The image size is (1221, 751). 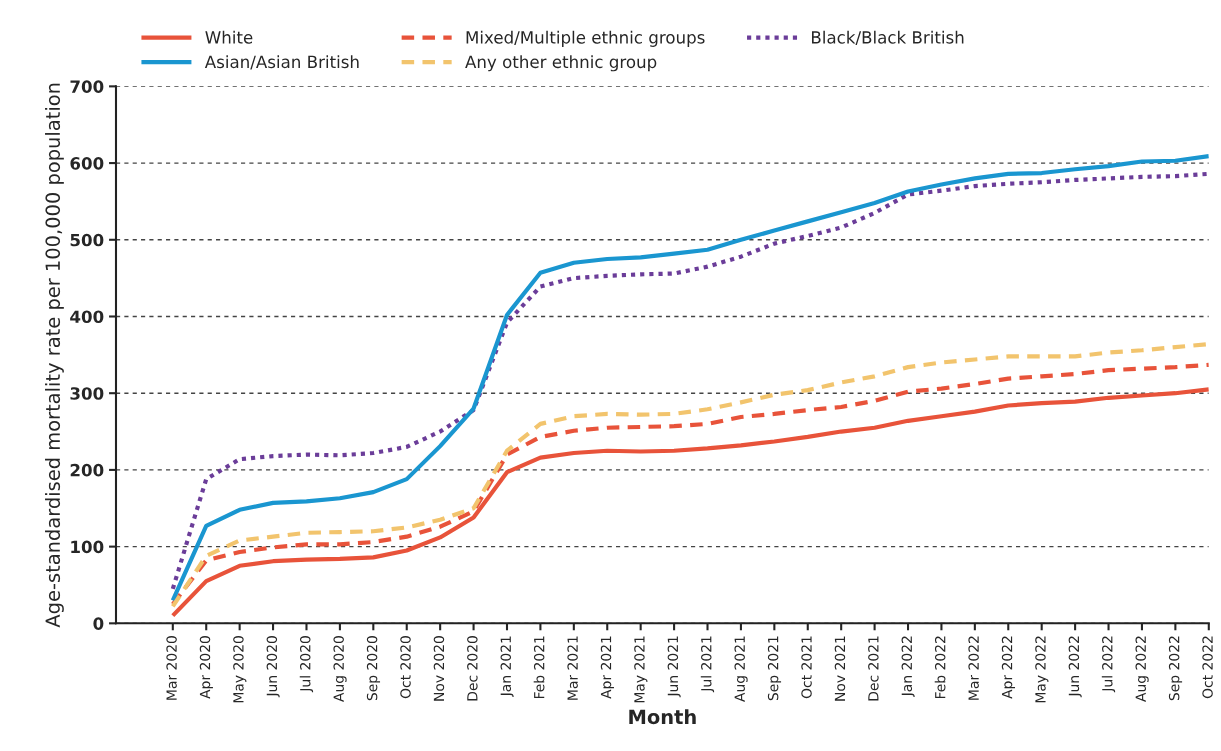 I want to click on x-tick-label: Jul 2022, so click(x=1108, y=664).